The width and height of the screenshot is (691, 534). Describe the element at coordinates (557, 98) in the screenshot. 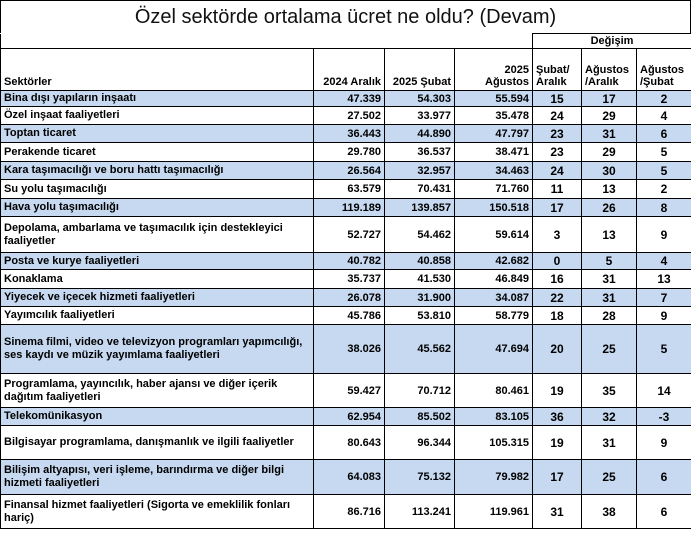

I see `cell: 15` at that location.